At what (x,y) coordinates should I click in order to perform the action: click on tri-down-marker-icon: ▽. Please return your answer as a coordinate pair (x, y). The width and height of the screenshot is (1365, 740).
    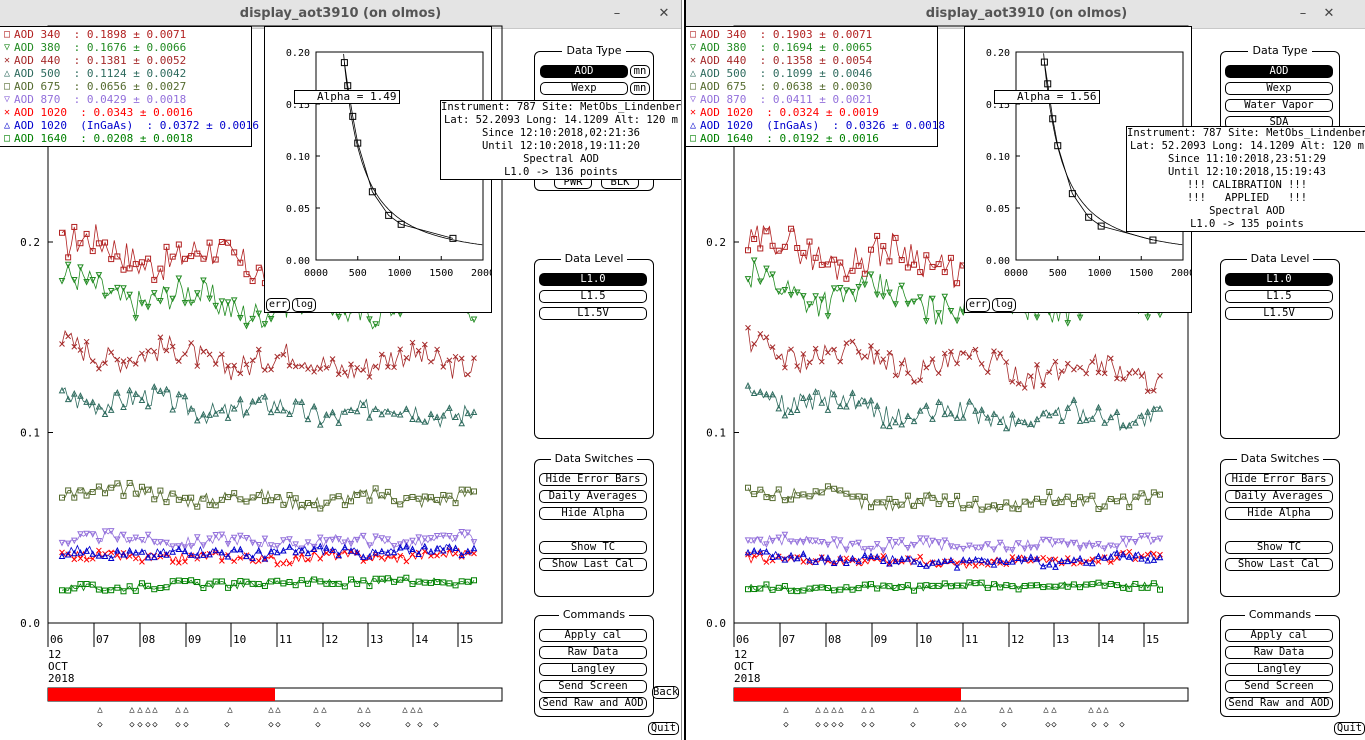
    Looking at the image, I should click on (7, 99).